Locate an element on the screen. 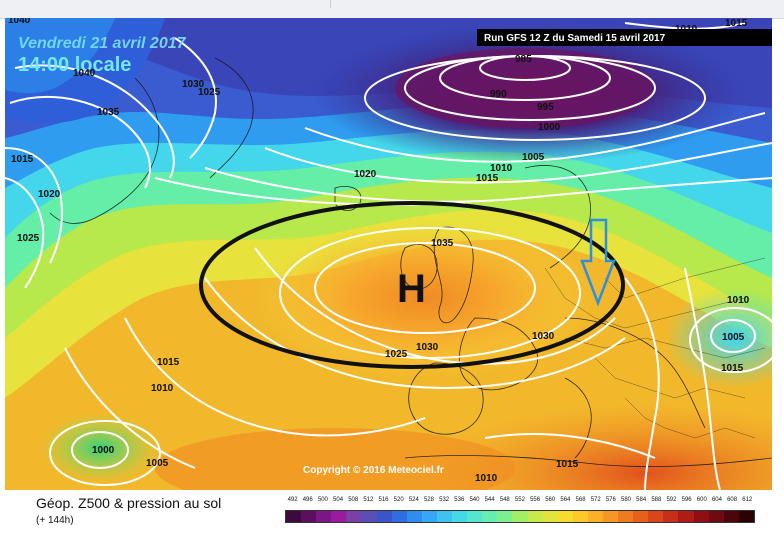 The height and width of the screenshot is (551, 784). scale-tick-label: 496 is located at coordinates (307, 500).